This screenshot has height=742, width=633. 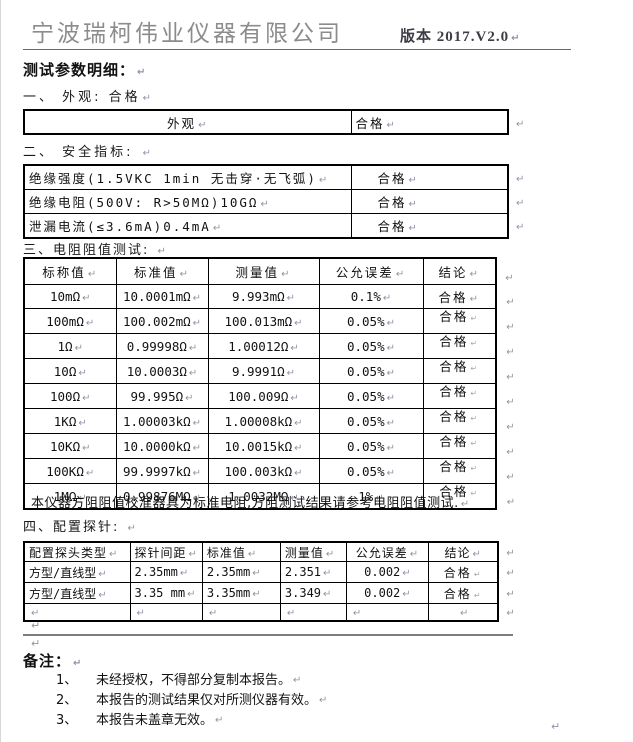 I want to click on appearance-table: 外观 ↵ 合格 ↵ ↵, so click(x=276, y=122).